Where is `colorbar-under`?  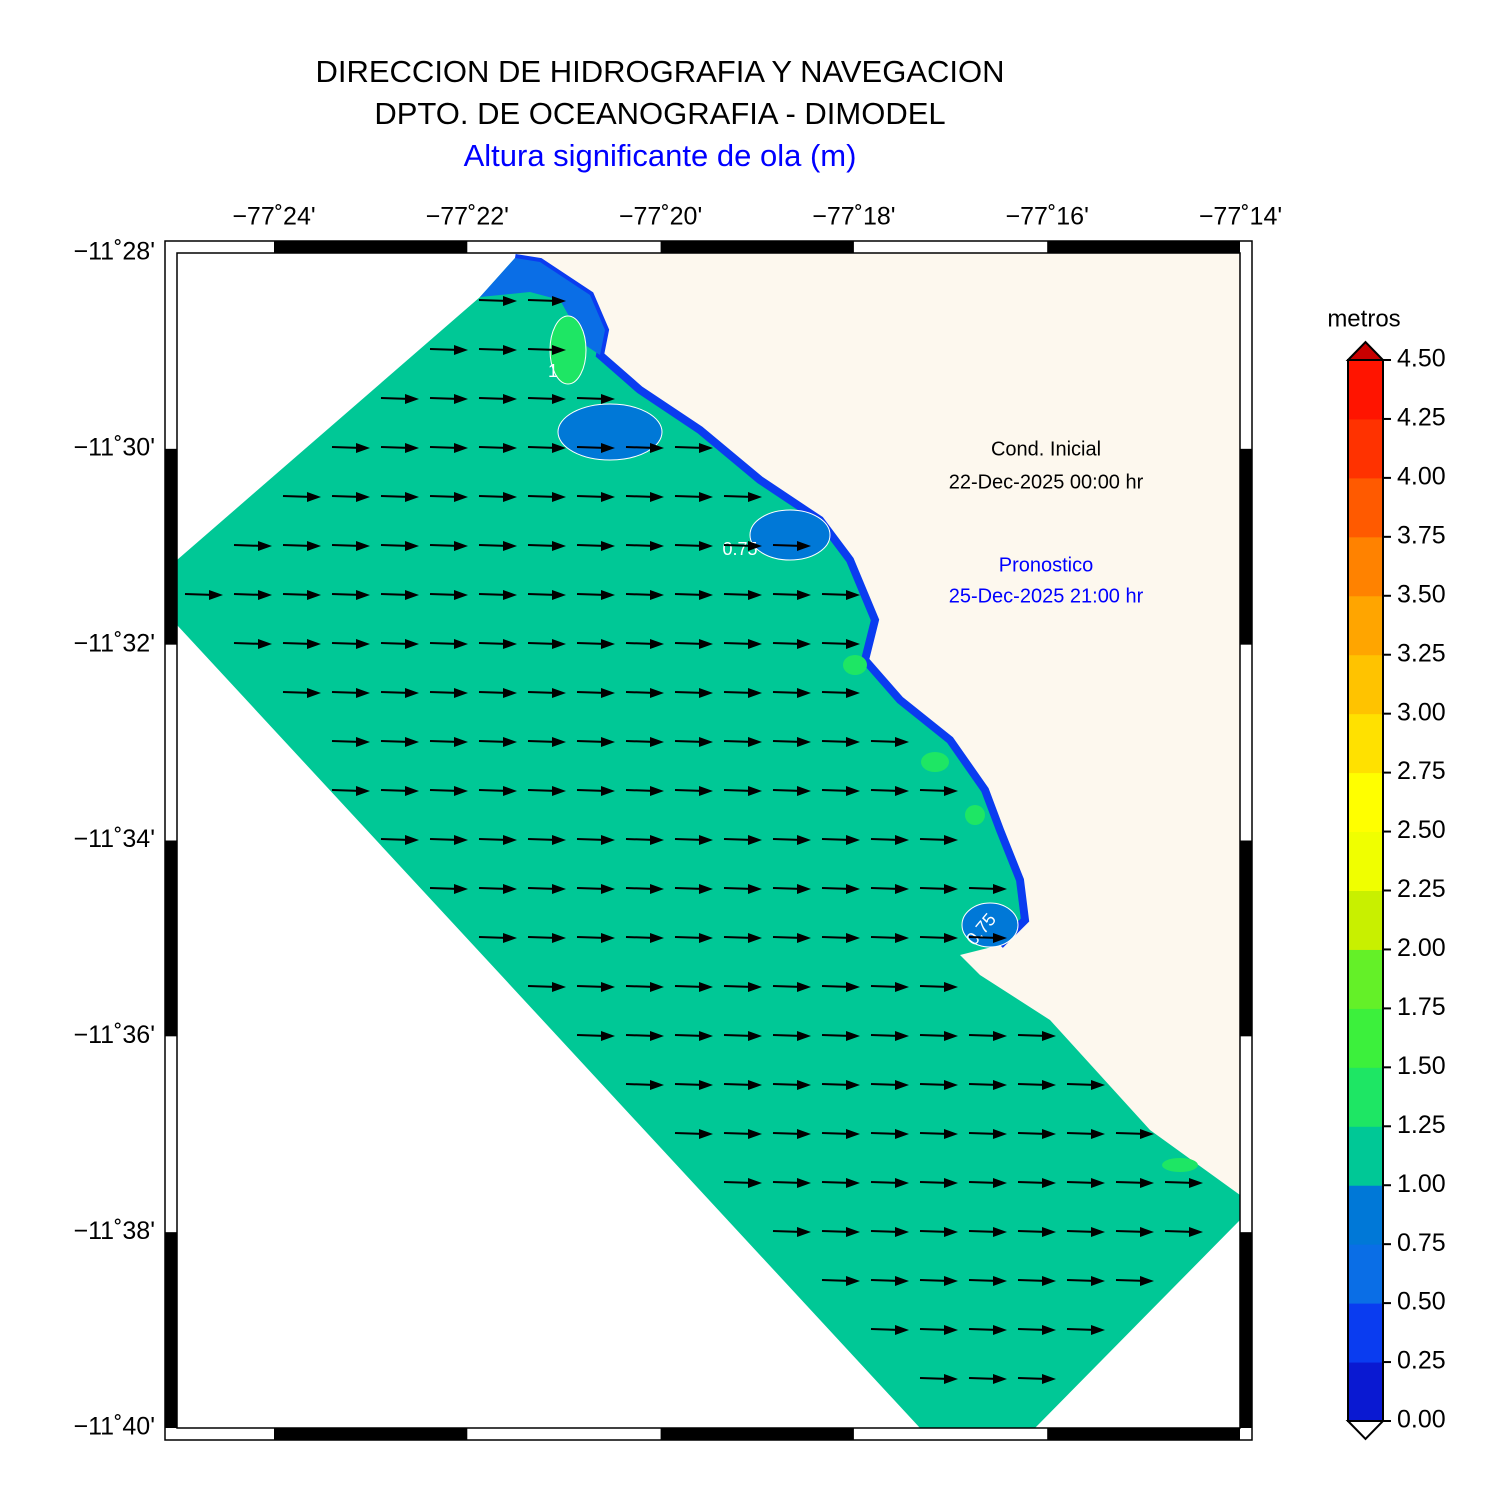
colorbar-under is located at coordinates (1365, 1430).